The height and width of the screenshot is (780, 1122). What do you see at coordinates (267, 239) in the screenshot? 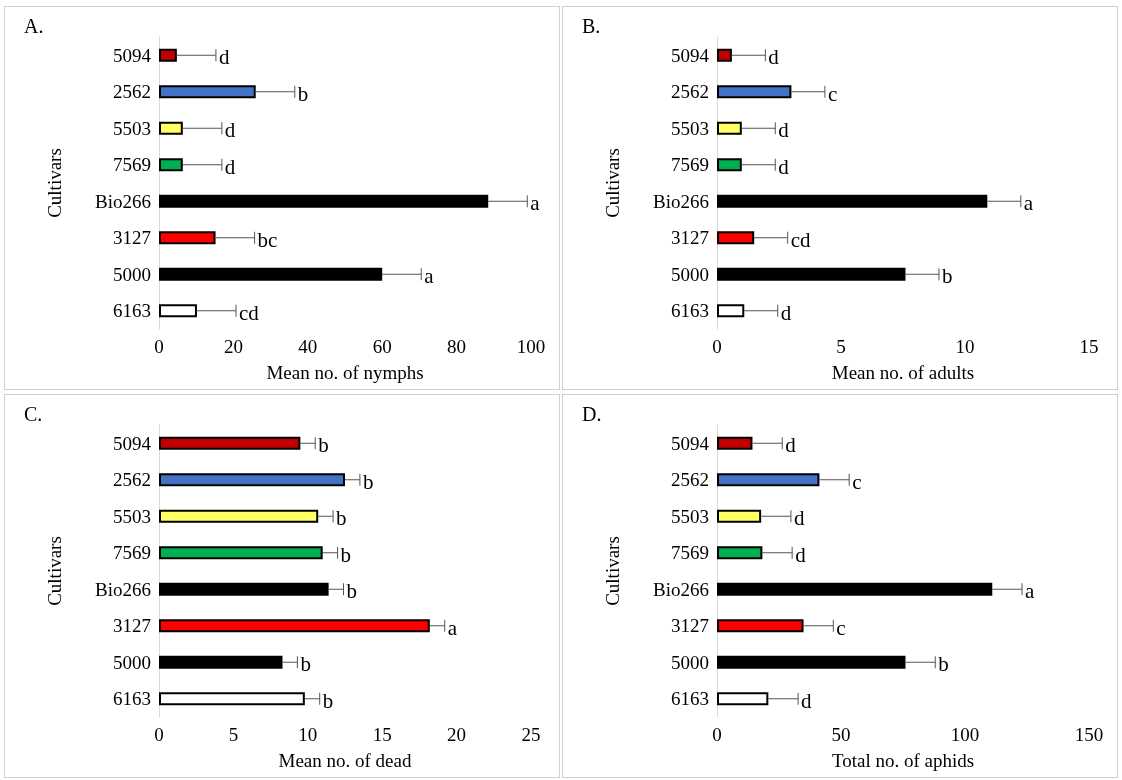
I see `data-label: bc` at bounding box center [267, 239].